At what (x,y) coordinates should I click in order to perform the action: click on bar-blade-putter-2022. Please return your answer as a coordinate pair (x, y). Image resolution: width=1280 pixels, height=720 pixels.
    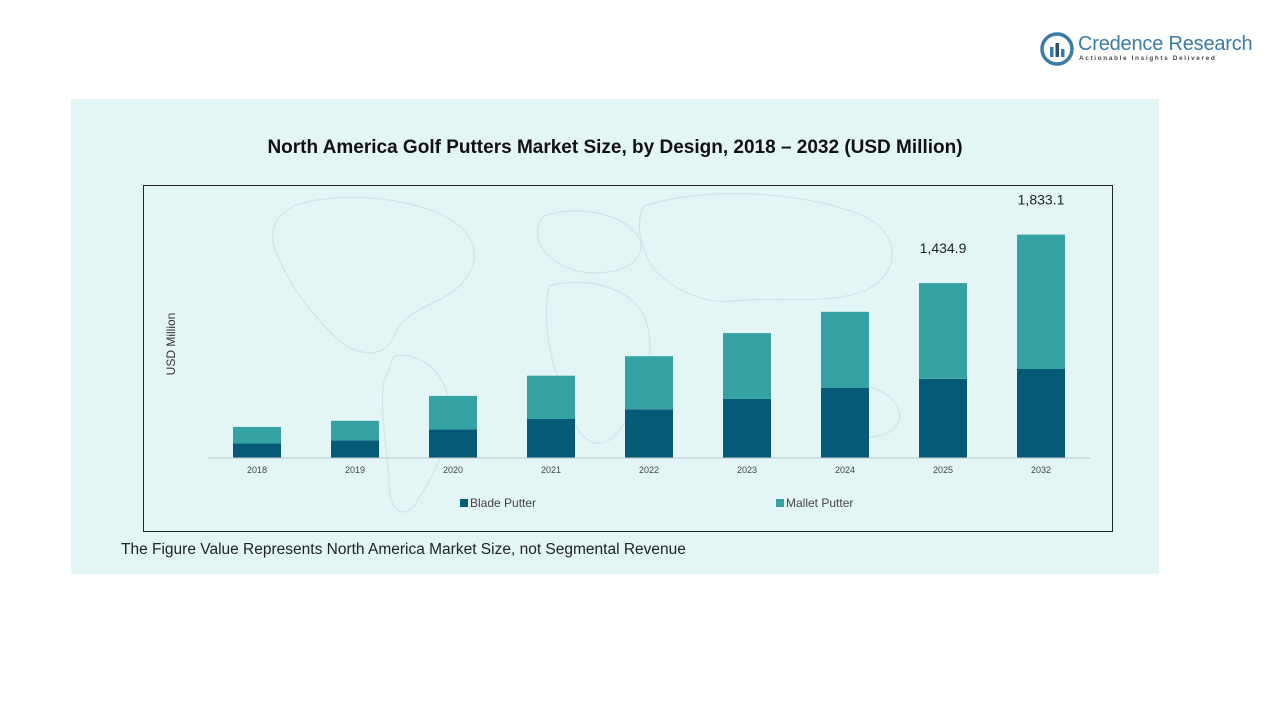
    Looking at the image, I should click on (649, 433).